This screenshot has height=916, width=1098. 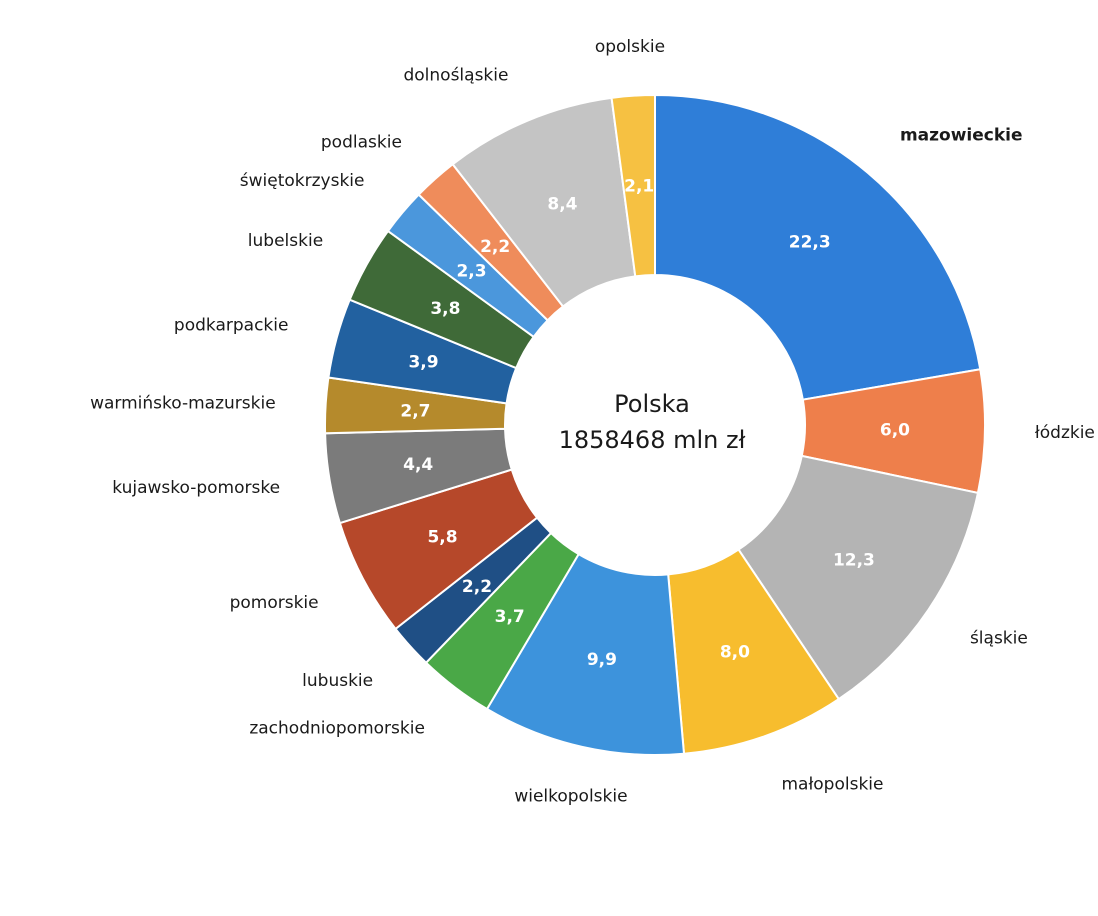 What do you see at coordinates (832, 784) in the screenshot?
I see `category-label-malopolskie: małopolskie` at bounding box center [832, 784].